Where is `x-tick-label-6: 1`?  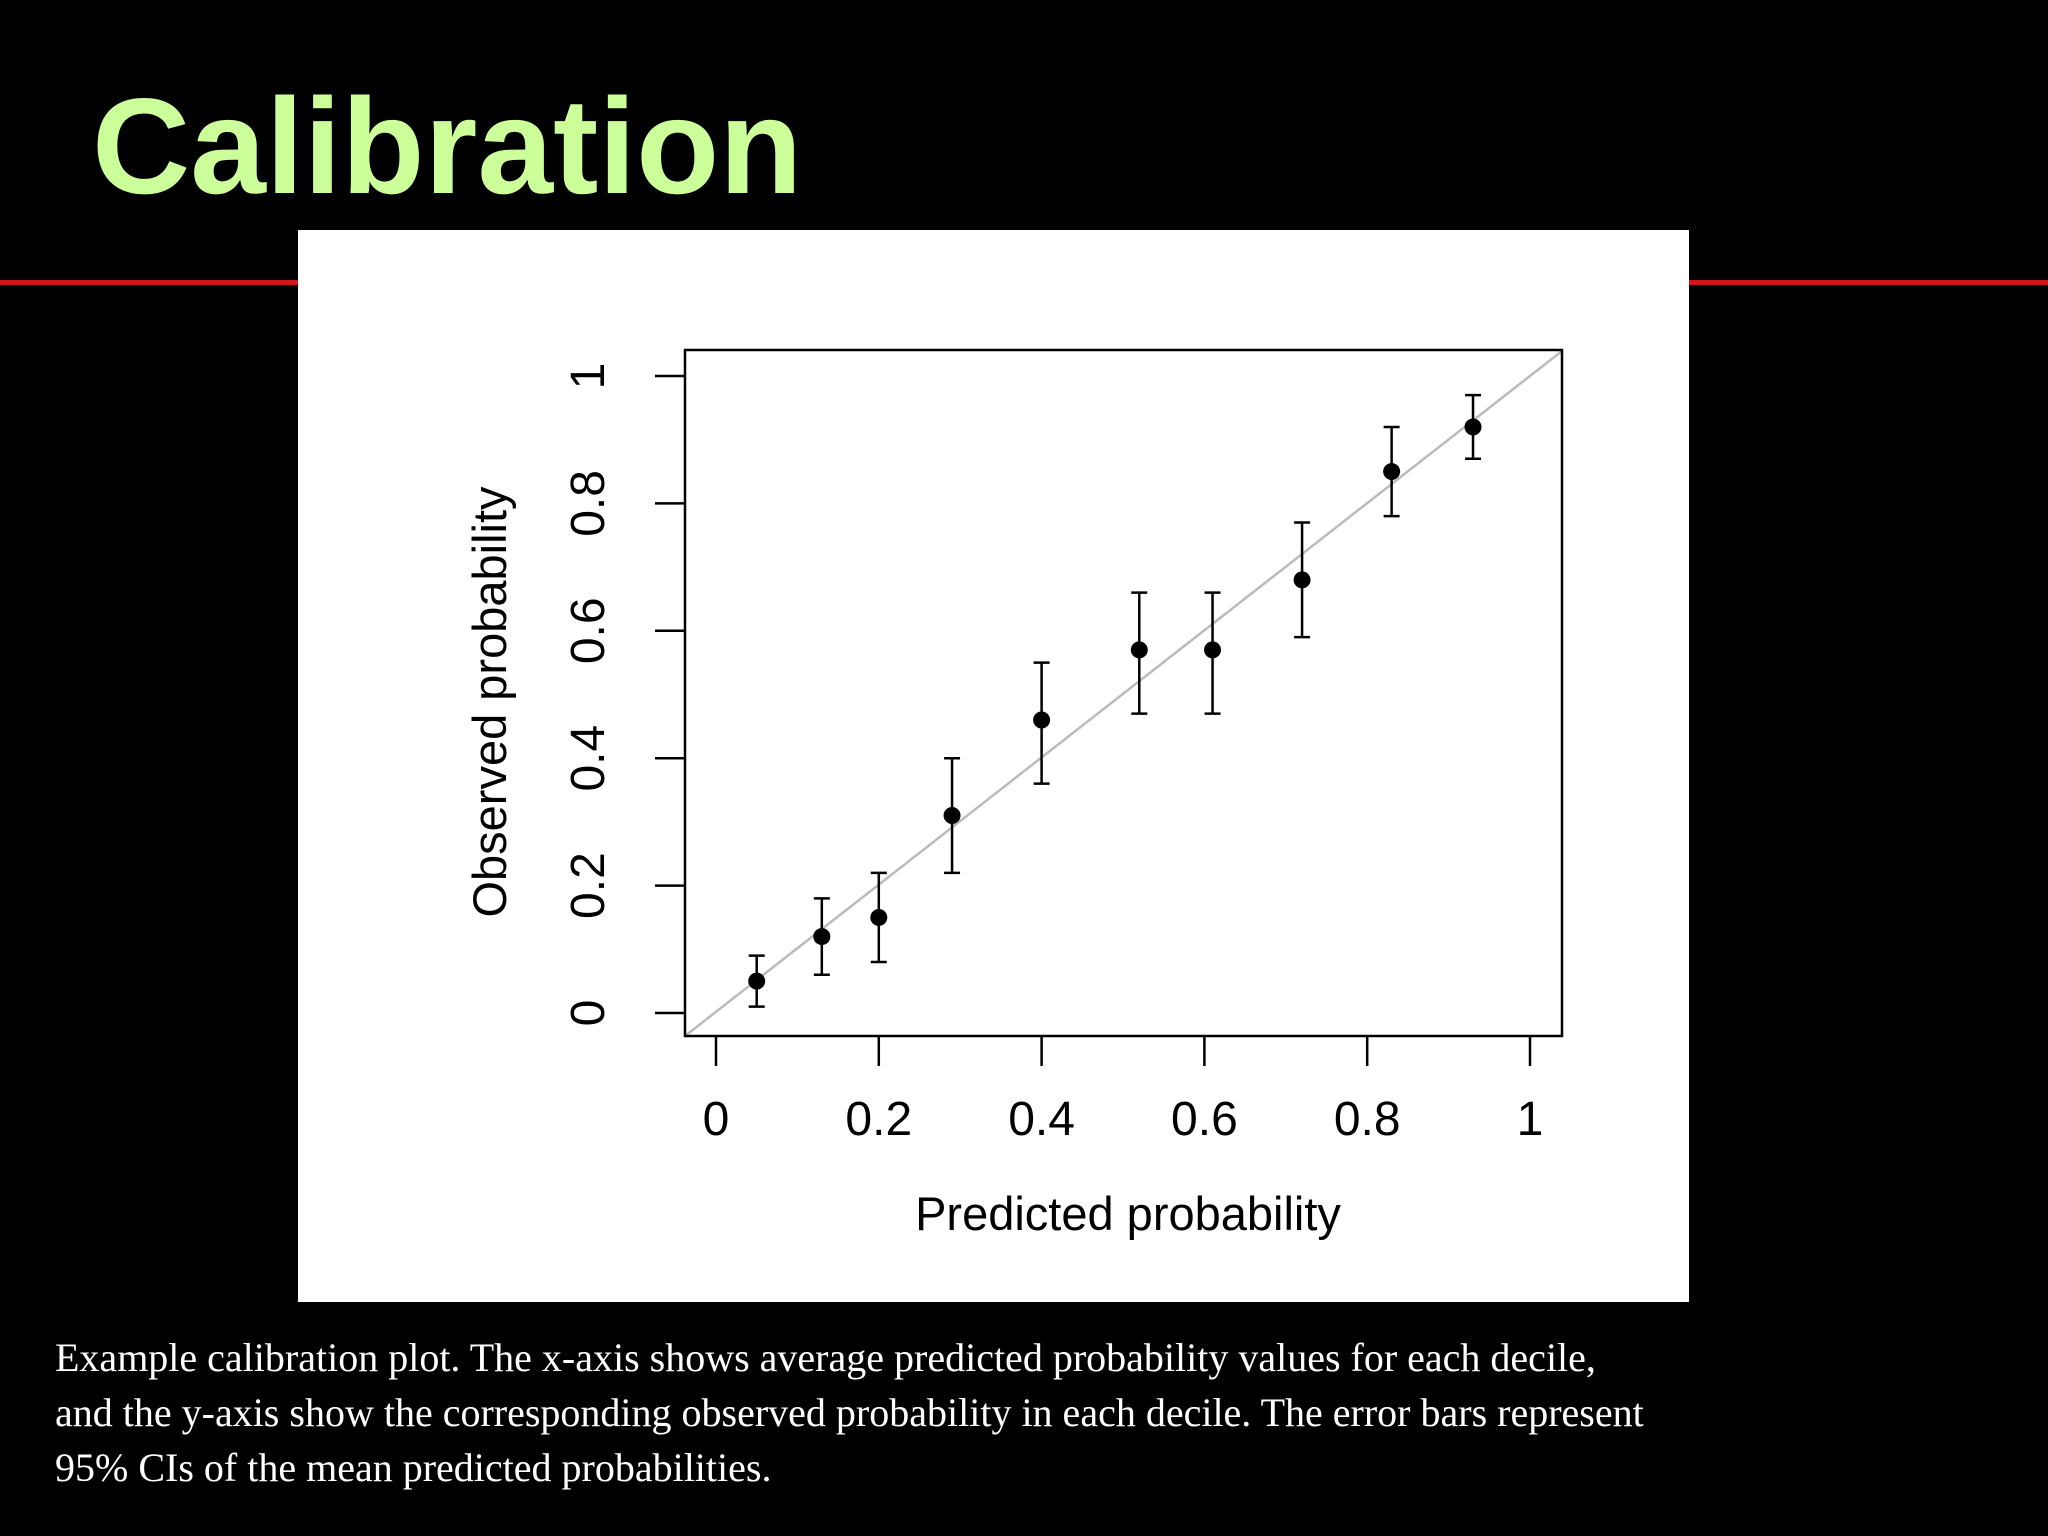 x-tick-label-6: 1 is located at coordinates (1530, 1119).